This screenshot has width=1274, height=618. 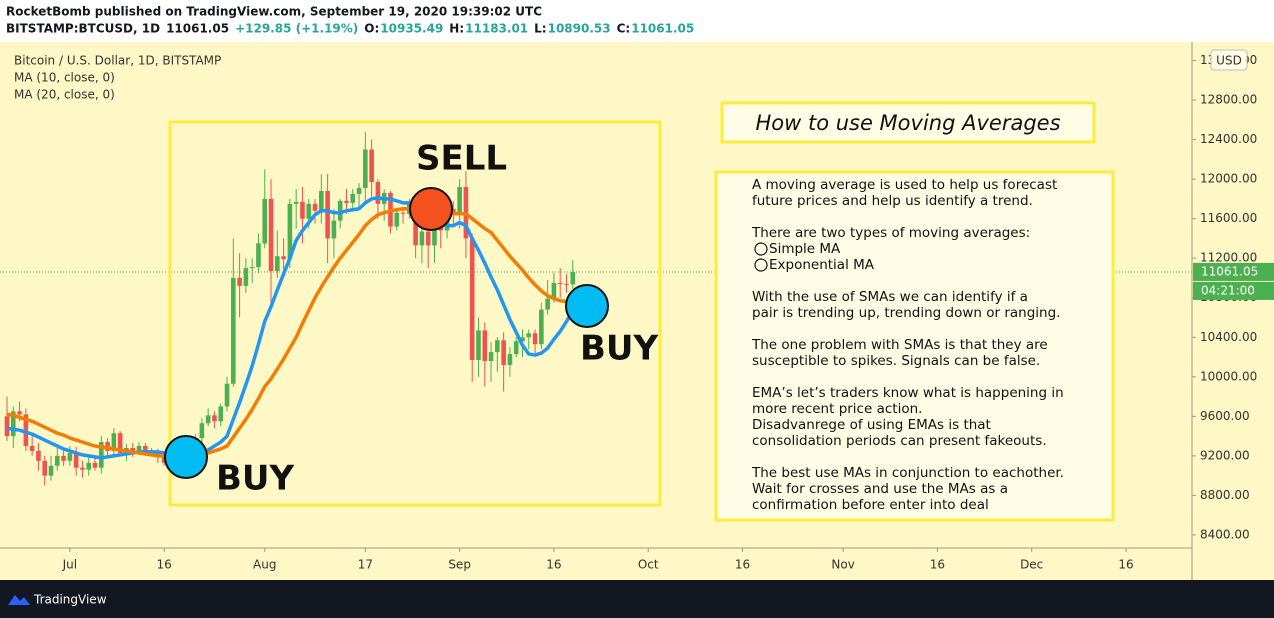 I want to click on countdown-badge, so click(x=1233, y=290).